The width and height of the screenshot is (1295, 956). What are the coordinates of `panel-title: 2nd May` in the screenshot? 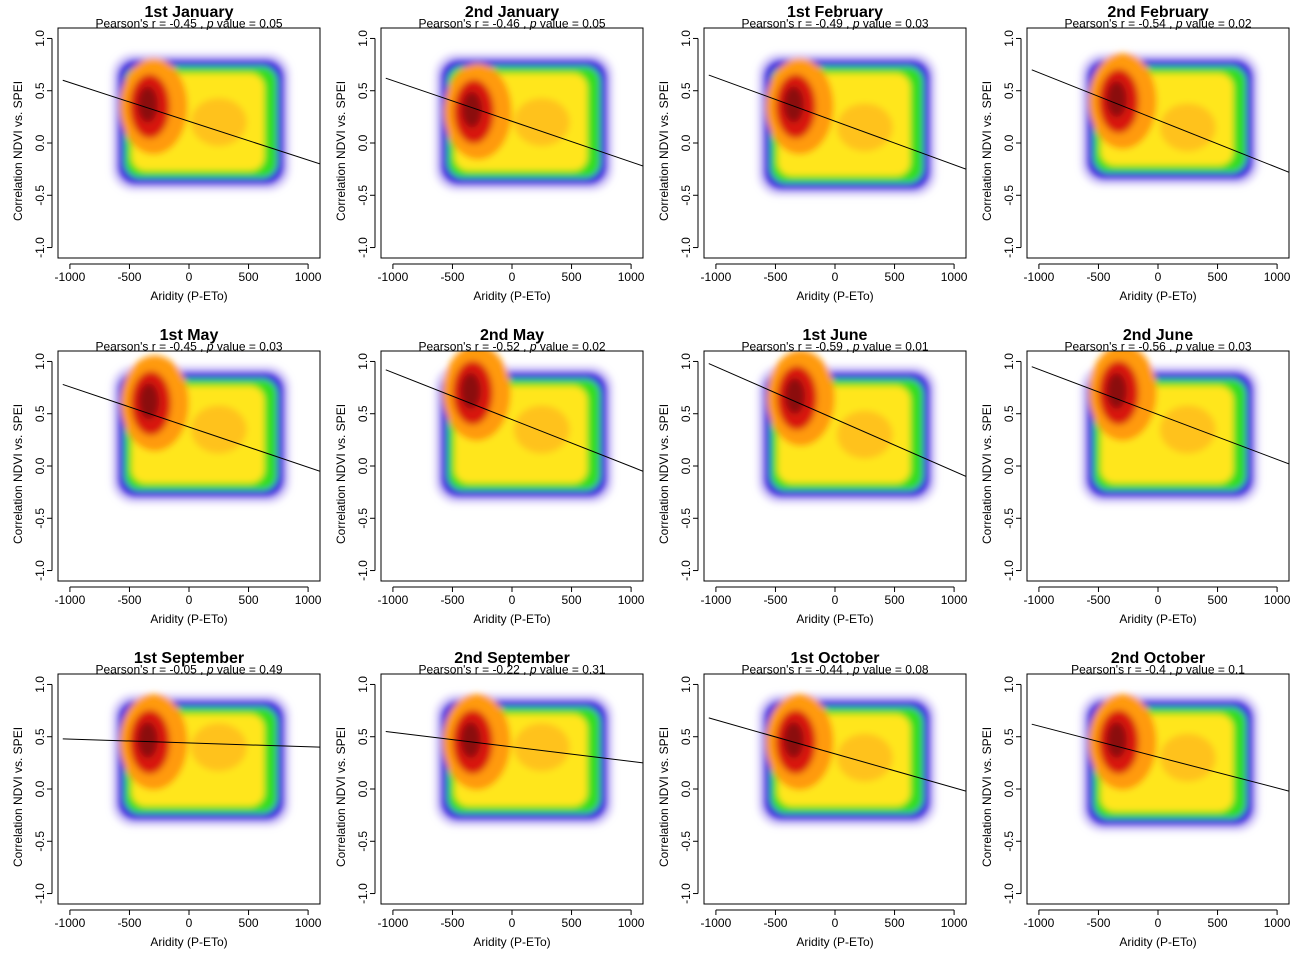 It's located at (512, 335).